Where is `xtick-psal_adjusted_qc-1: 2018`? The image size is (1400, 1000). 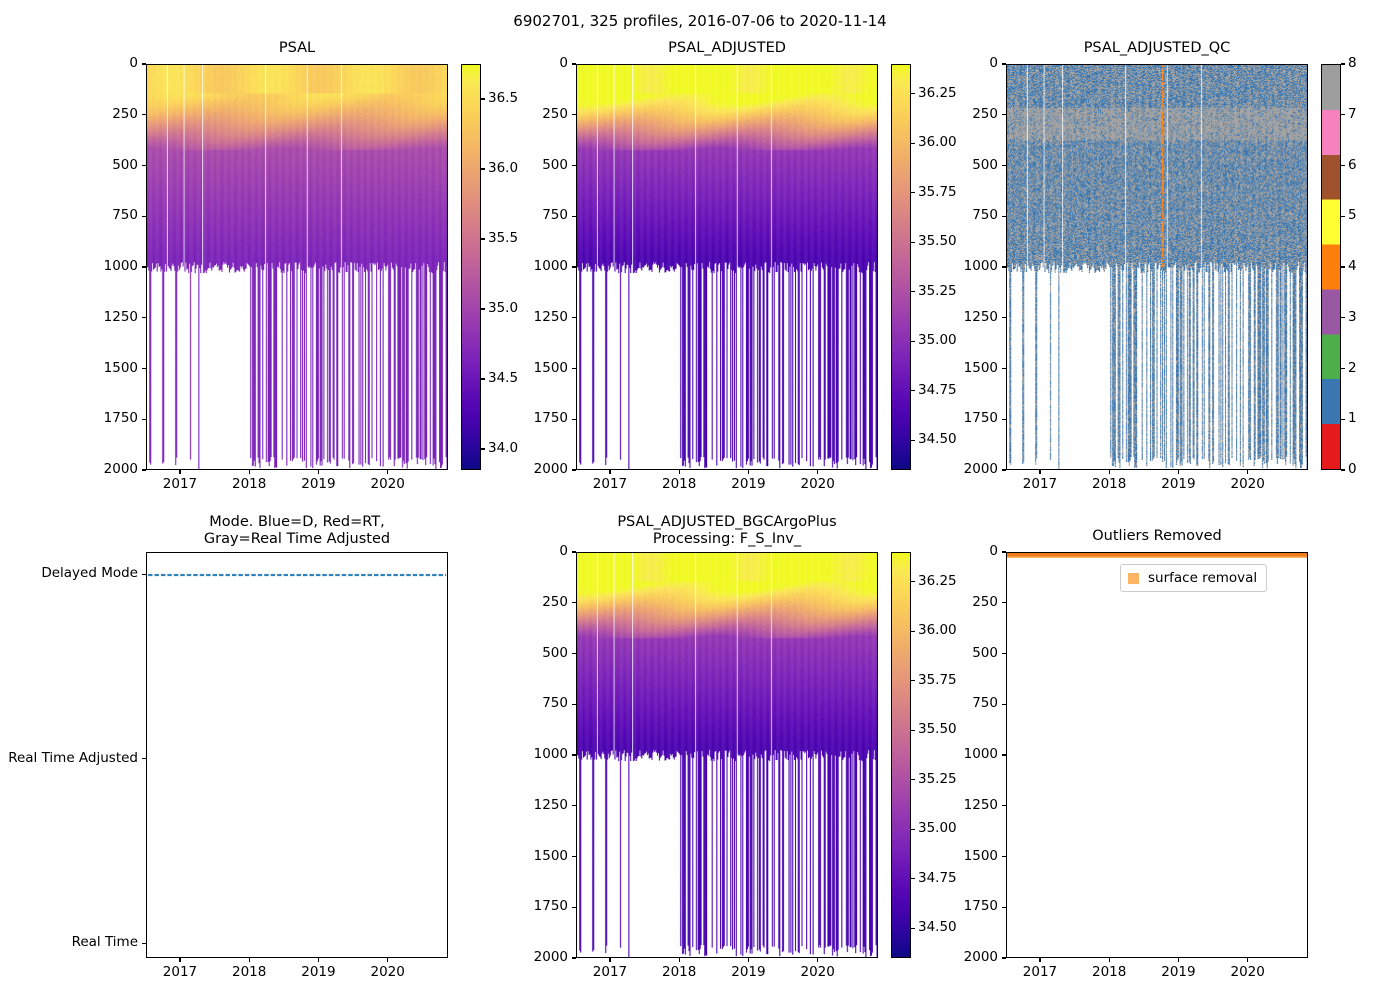
xtick-psal_adjusted_qc-1: 2018 is located at coordinates (1109, 484).